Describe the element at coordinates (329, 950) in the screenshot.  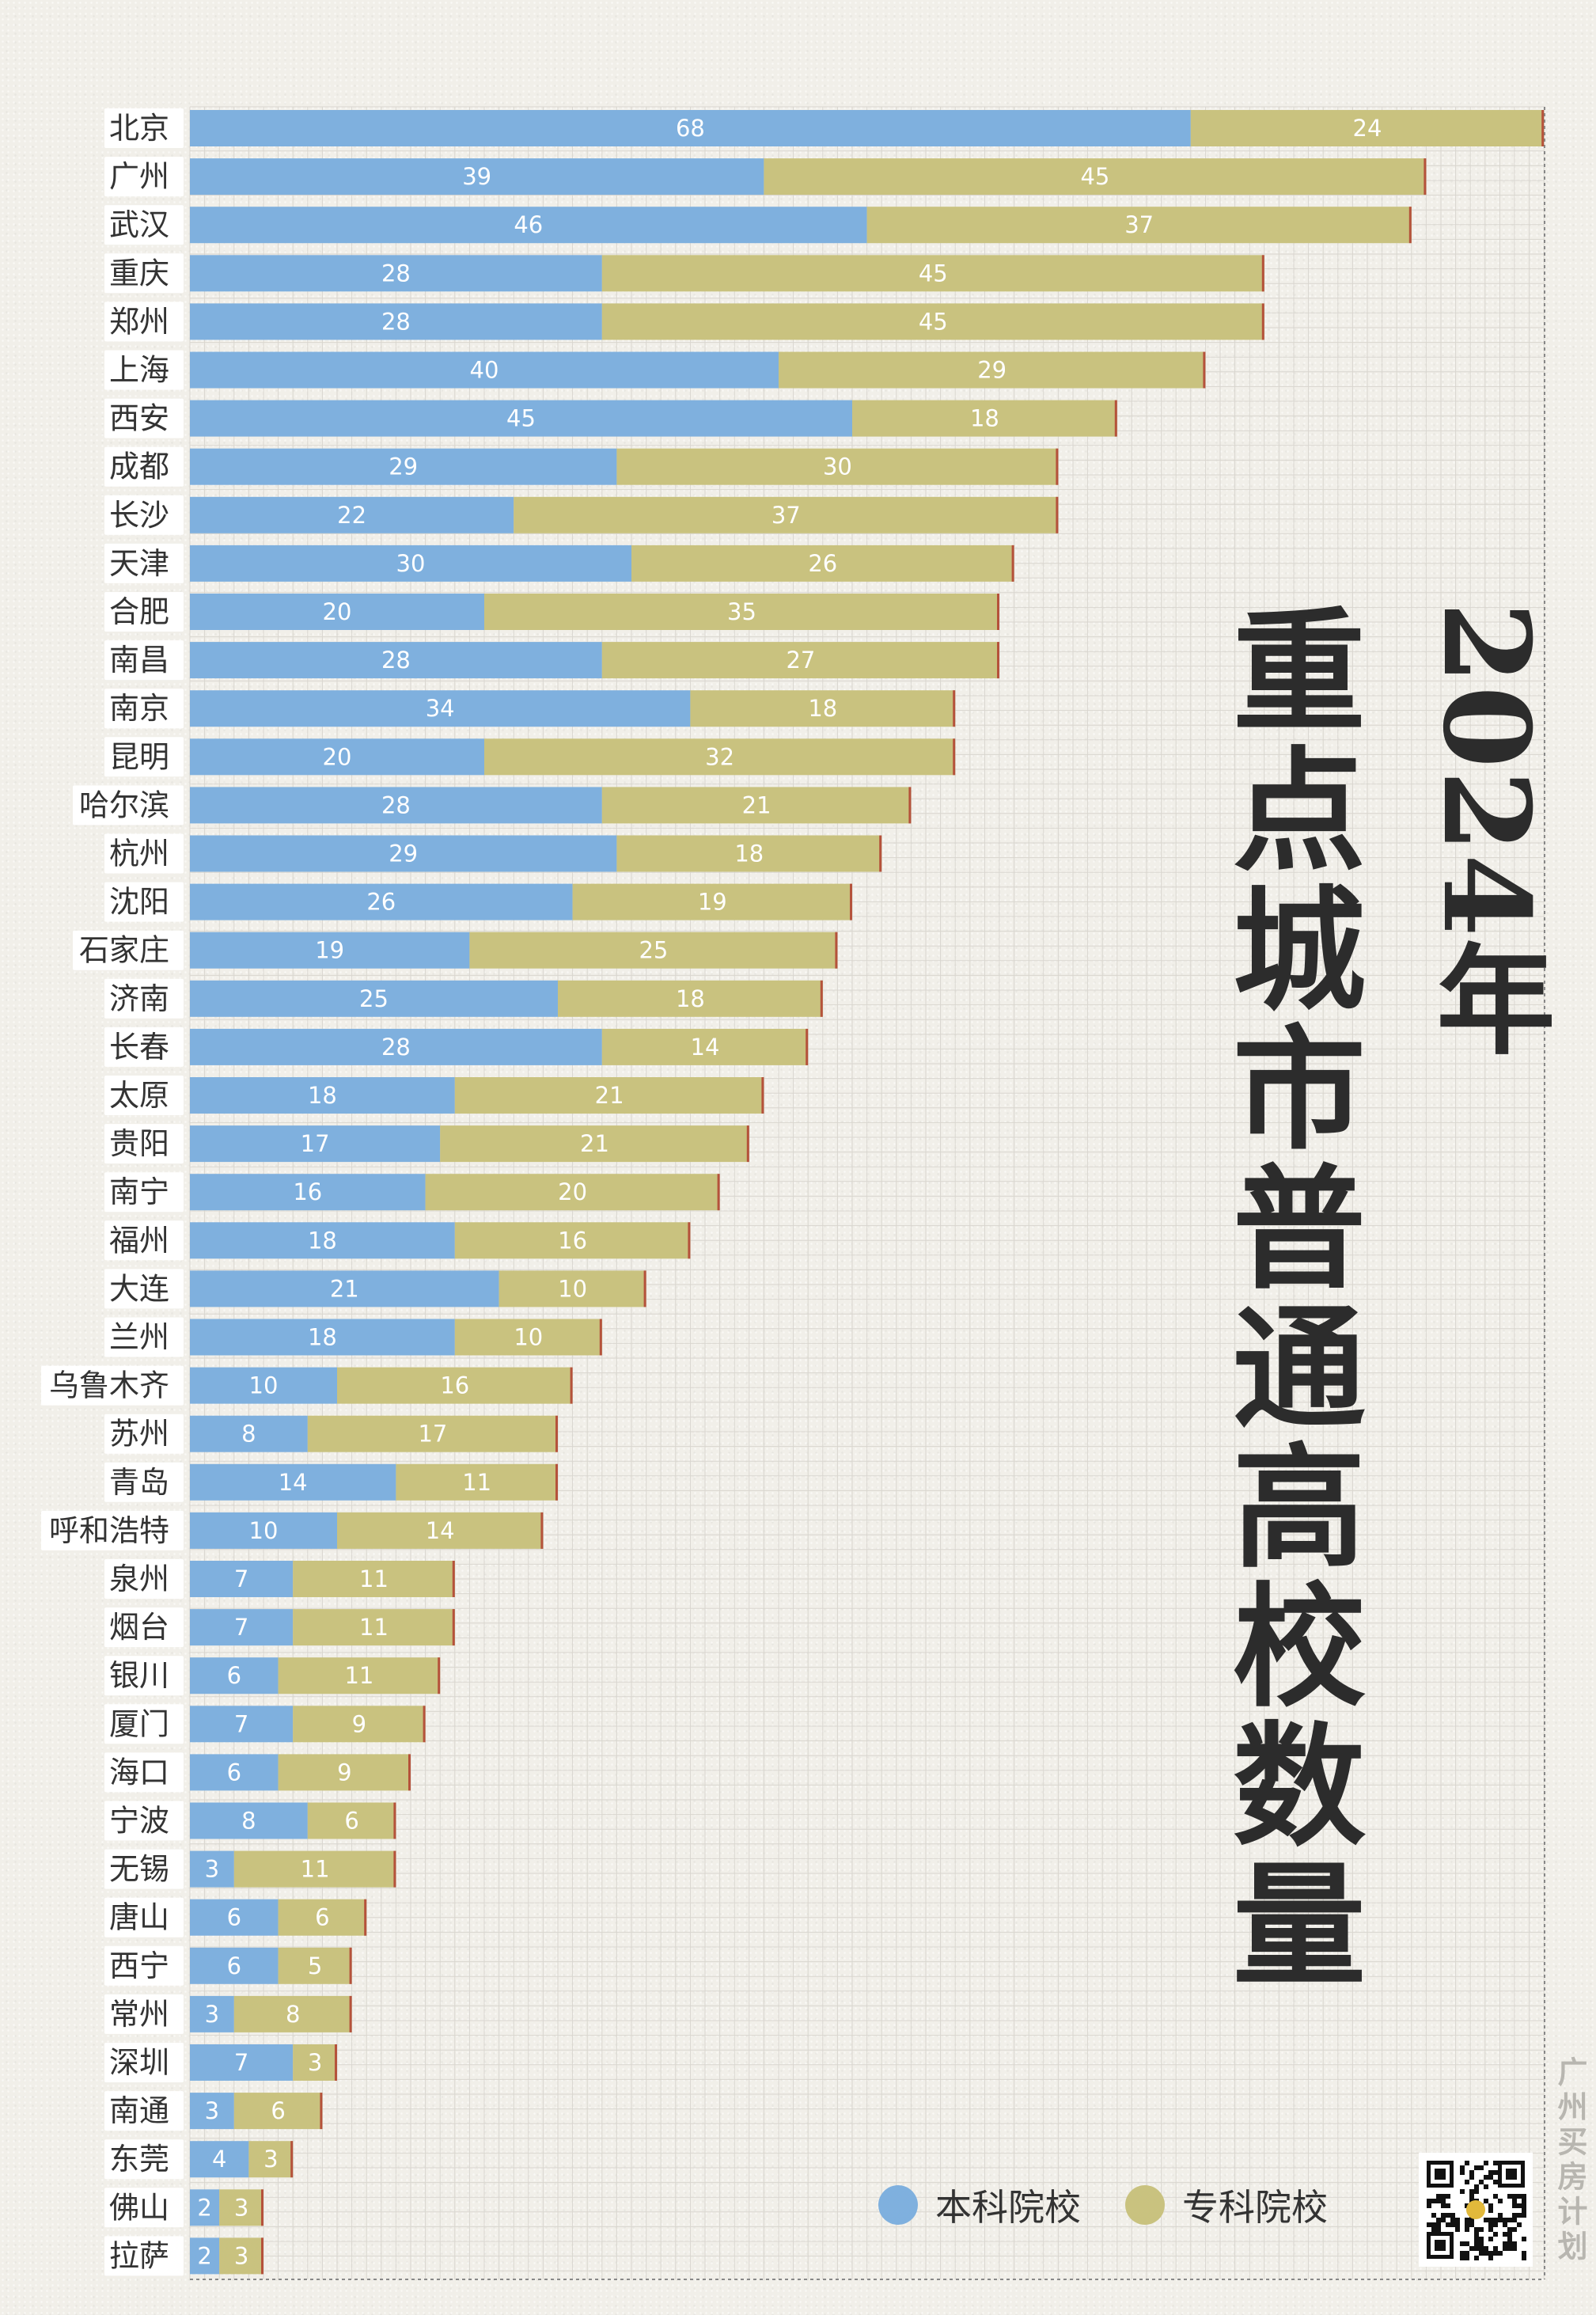
I see `bar-value-undergrad: 19` at that location.